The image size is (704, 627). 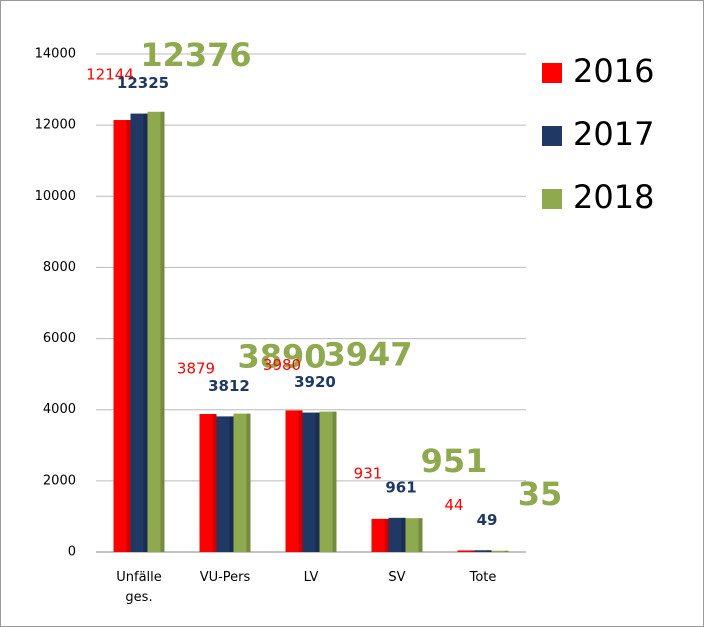 I want to click on y-tick-label: 10000, so click(x=55, y=196).